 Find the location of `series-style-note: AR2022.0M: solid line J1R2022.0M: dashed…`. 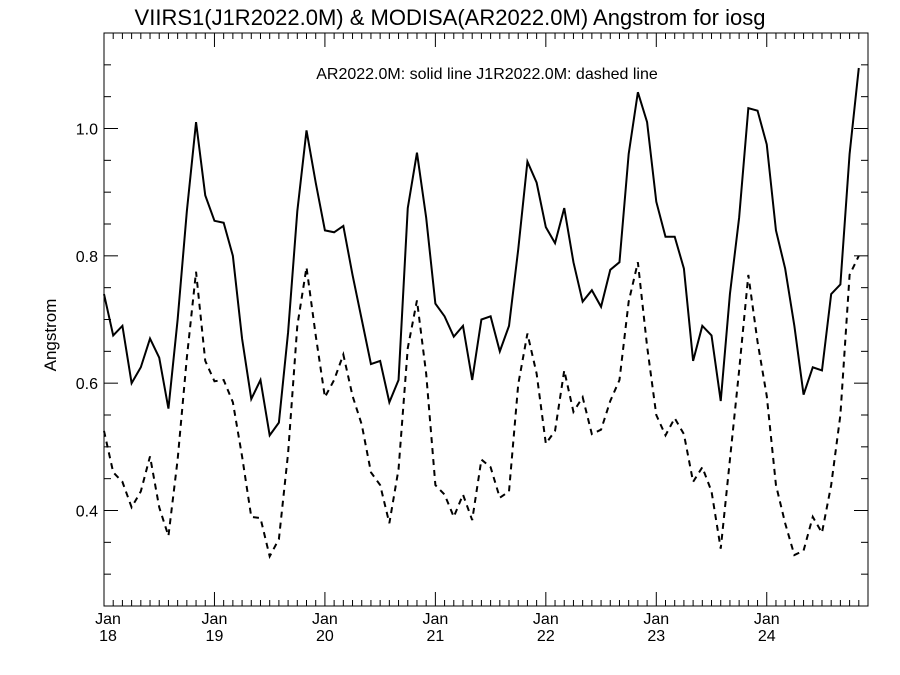

series-style-note: AR2022.0M: solid line J1R2022.0M: dashed… is located at coordinates (487, 74).